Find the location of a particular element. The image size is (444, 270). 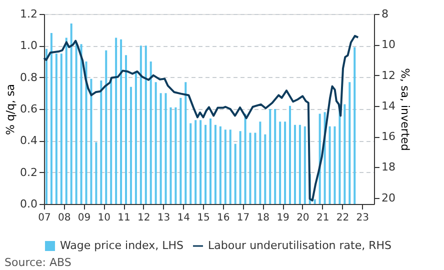

y2-tick-label: 12 is located at coordinates (389, 75).